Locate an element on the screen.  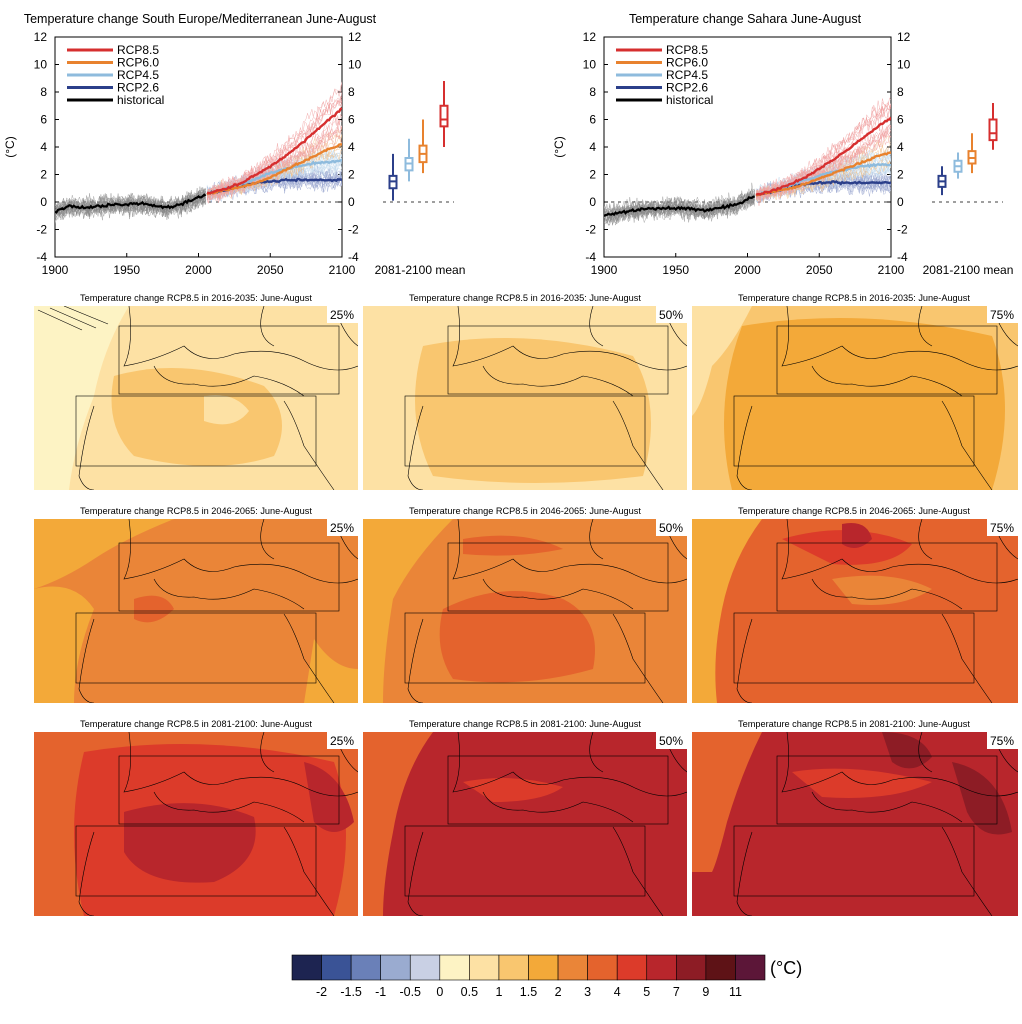
colorbar-tick-label: -1.5 is located at coordinates (351, 992).